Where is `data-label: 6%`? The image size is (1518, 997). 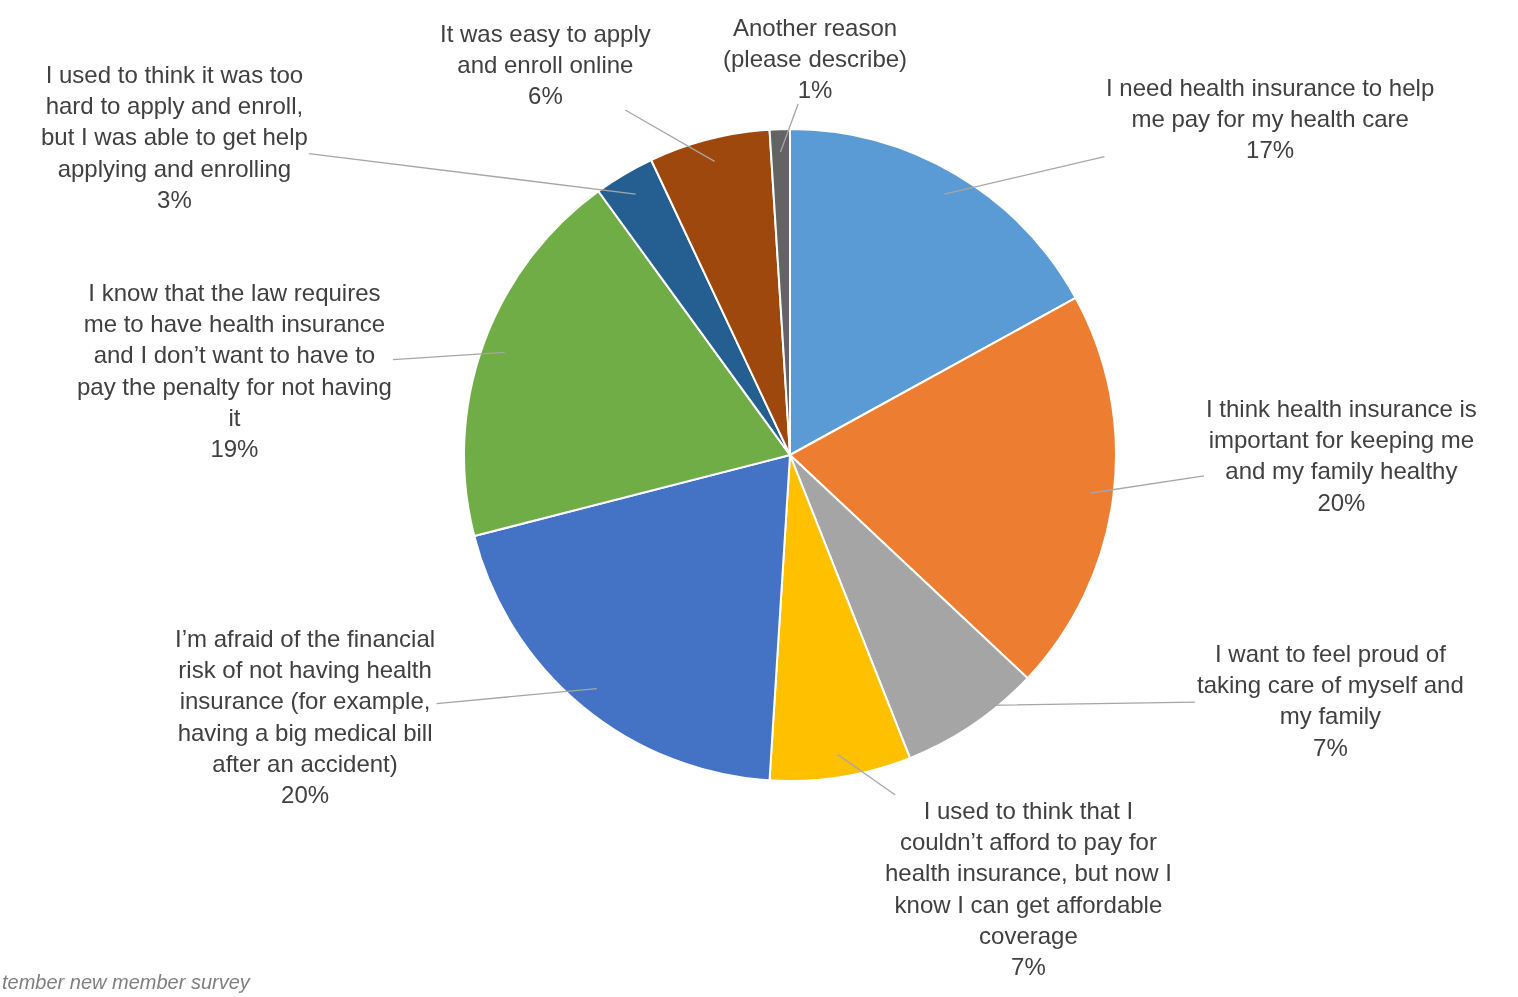 data-label: 6% is located at coordinates (545, 96).